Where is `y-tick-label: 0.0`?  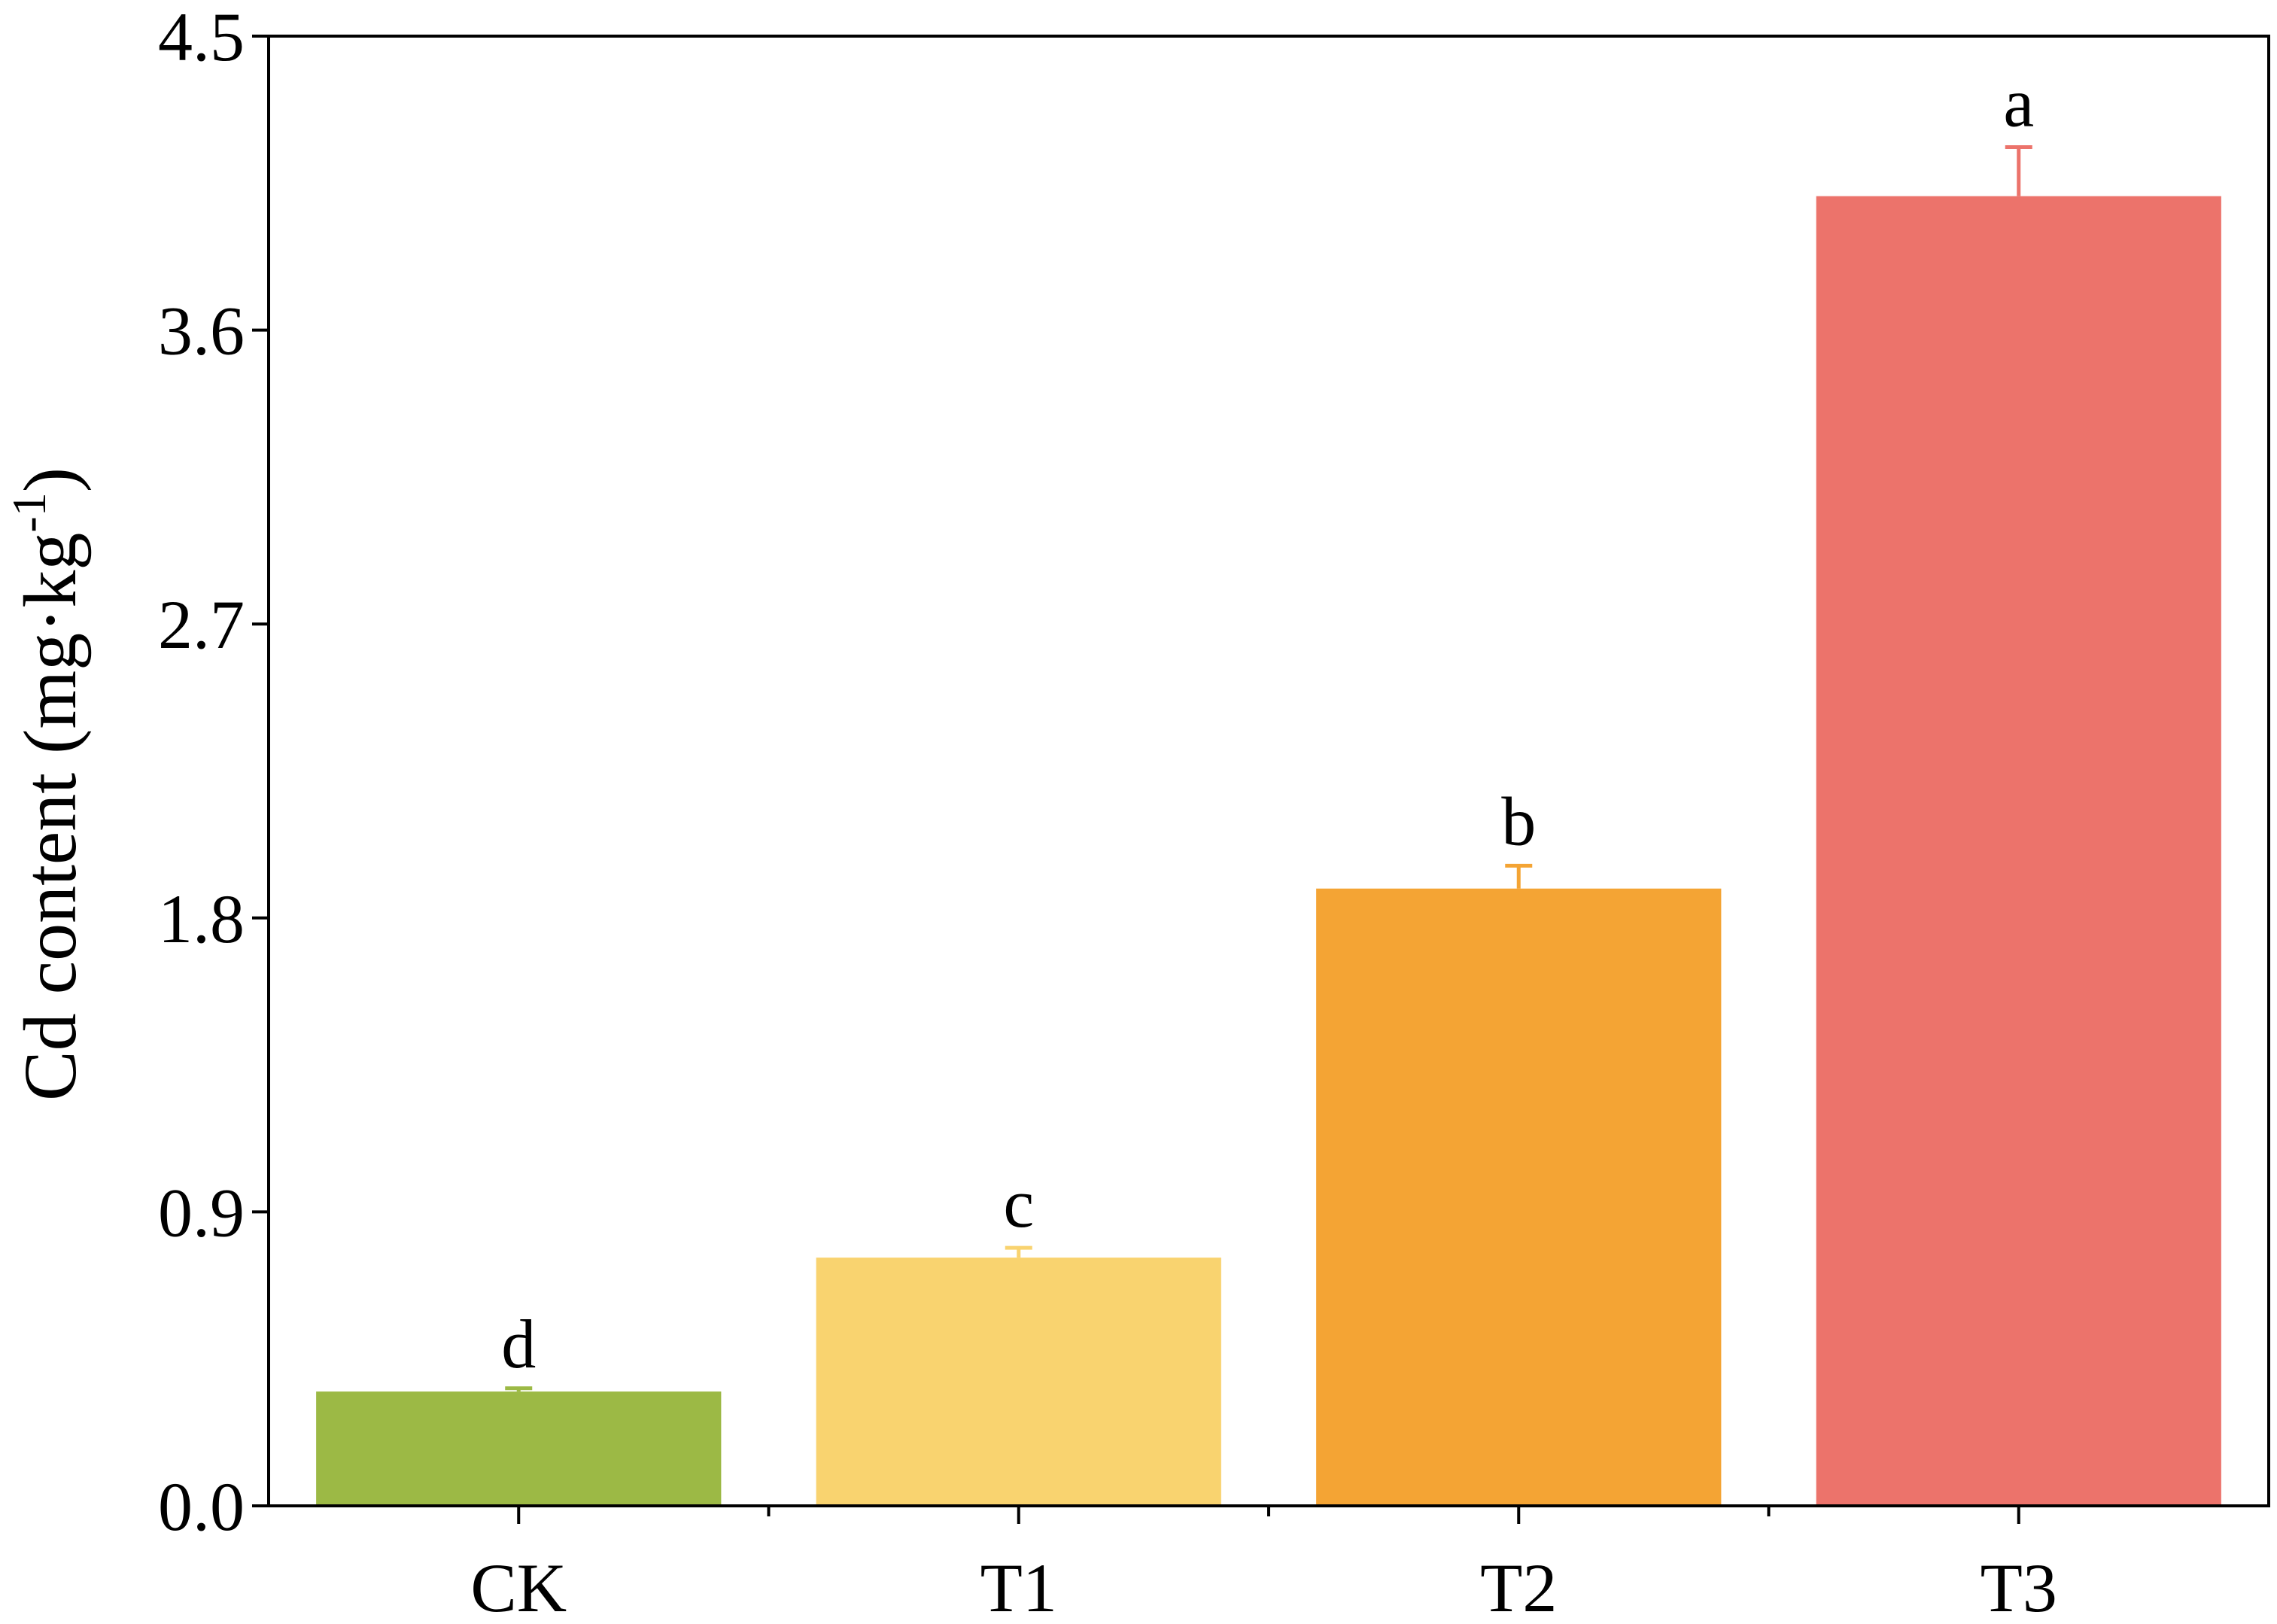 y-tick-label: 0.0 is located at coordinates (201, 1506).